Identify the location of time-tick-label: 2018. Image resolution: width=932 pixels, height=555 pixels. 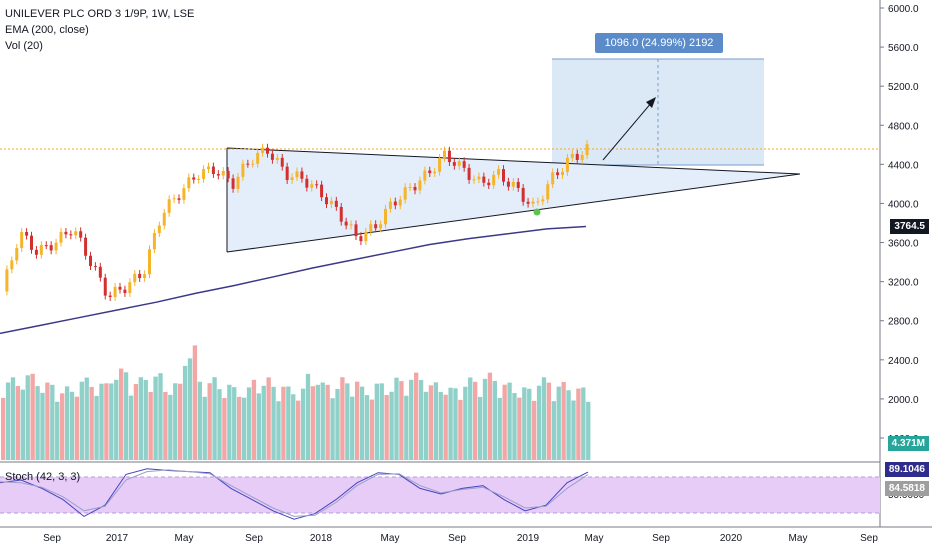
(321, 538).